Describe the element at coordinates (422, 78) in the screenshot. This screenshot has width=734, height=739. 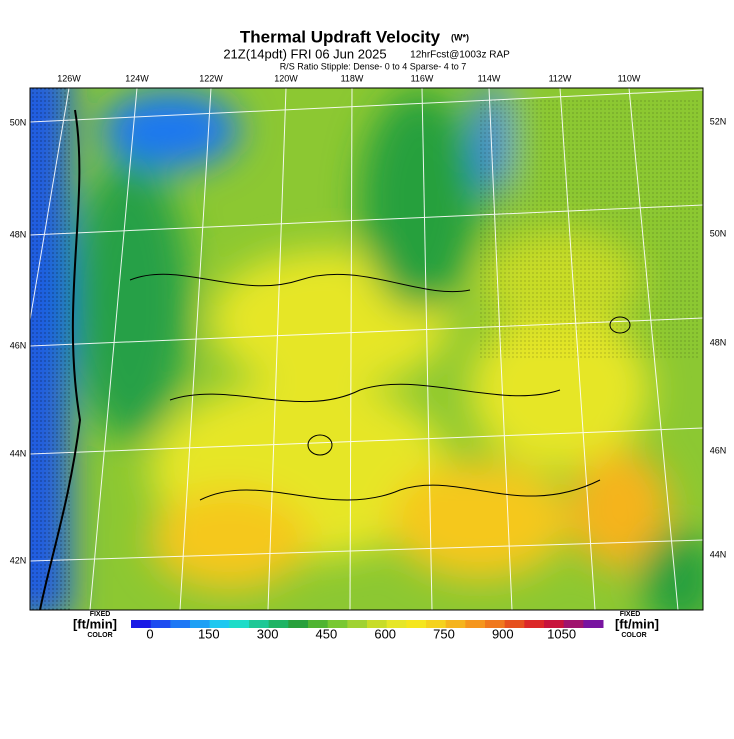
I see `lon-label: 116W` at that location.